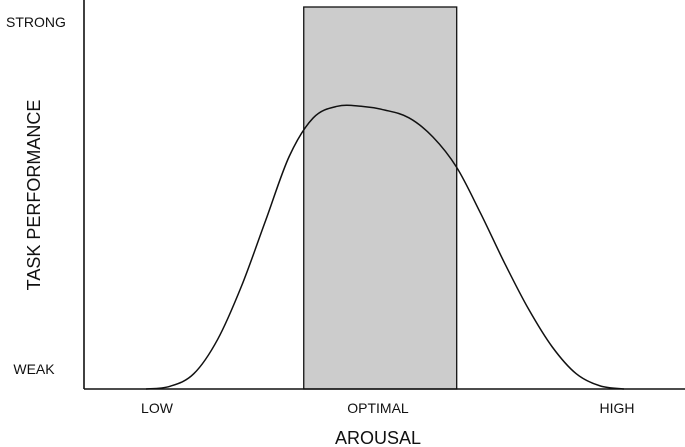 The height and width of the screenshot is (447, 685). I want to click on y-tick-label-strong: STRONG, so click(36, 22).